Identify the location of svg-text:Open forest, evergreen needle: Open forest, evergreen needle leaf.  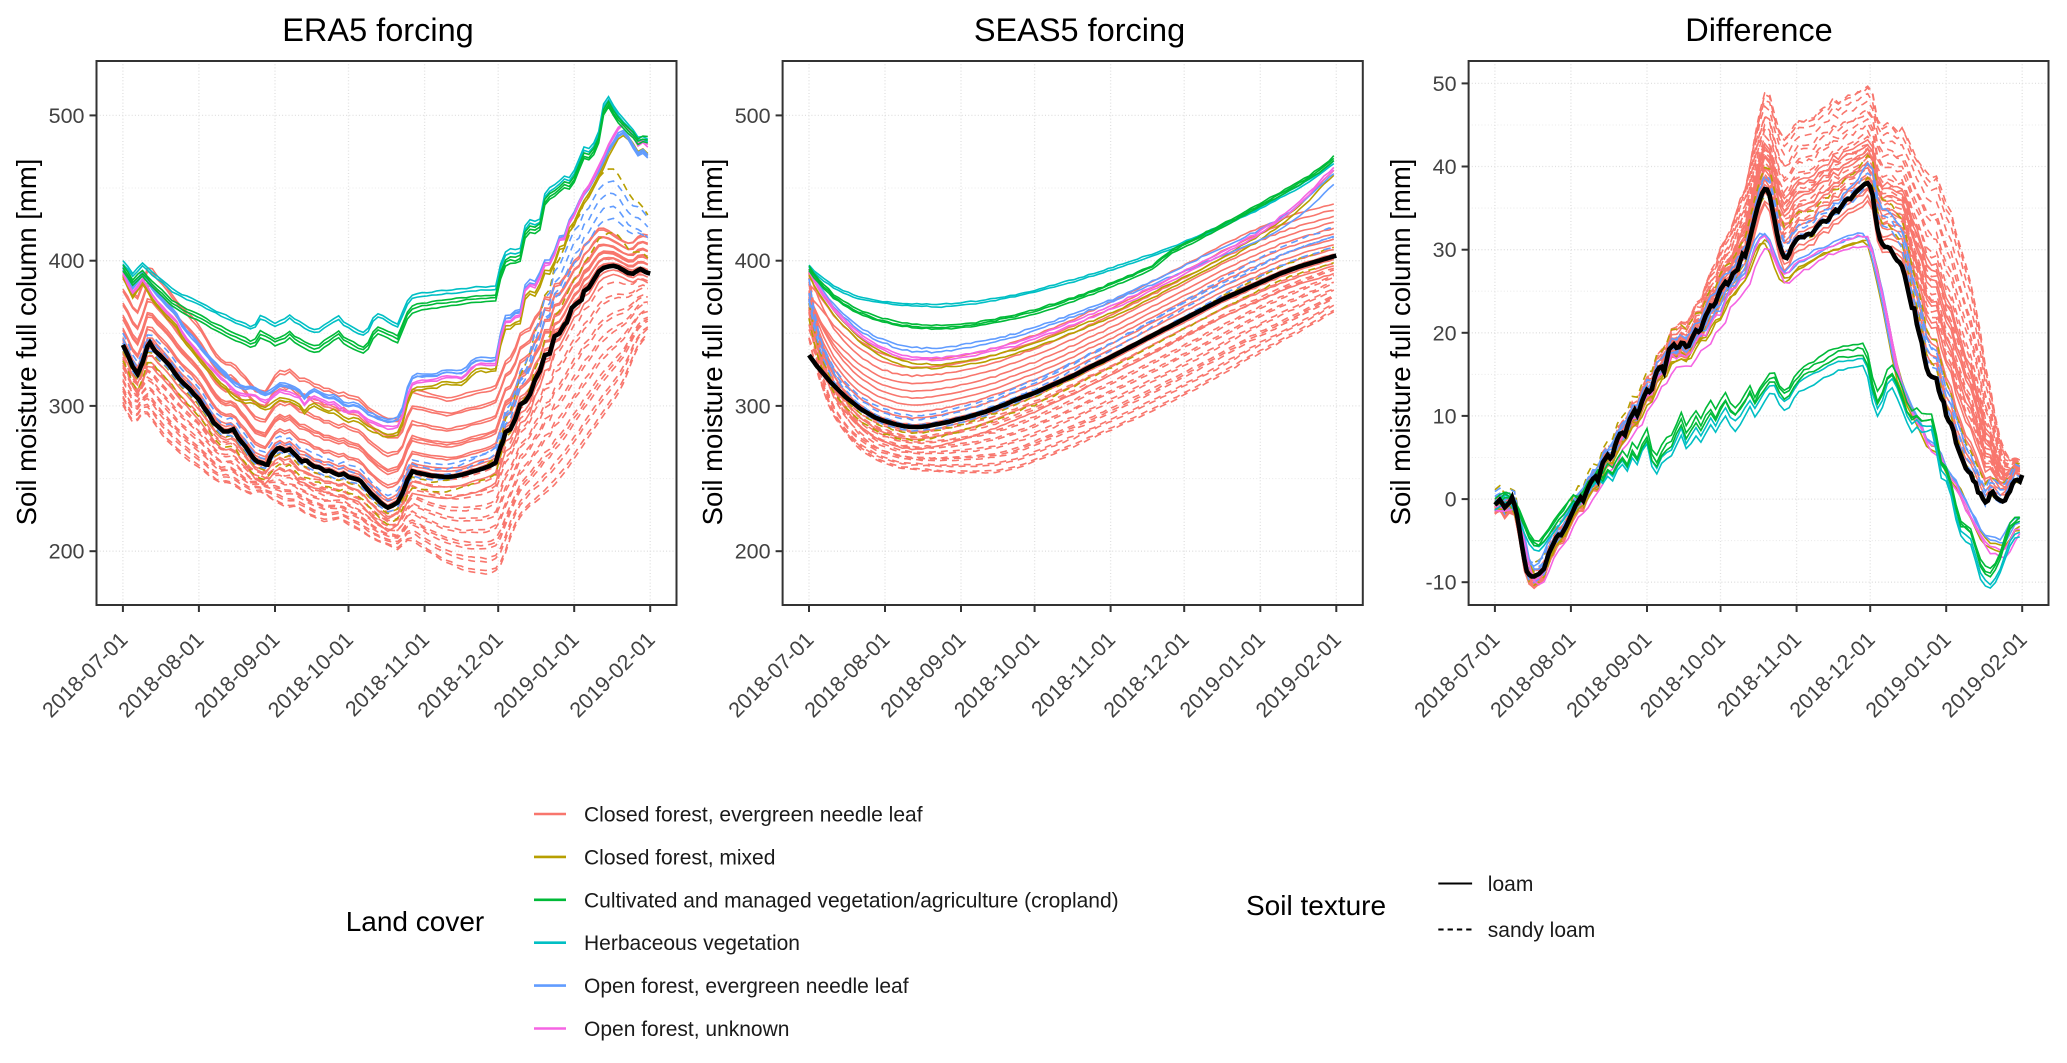
(746, 986).